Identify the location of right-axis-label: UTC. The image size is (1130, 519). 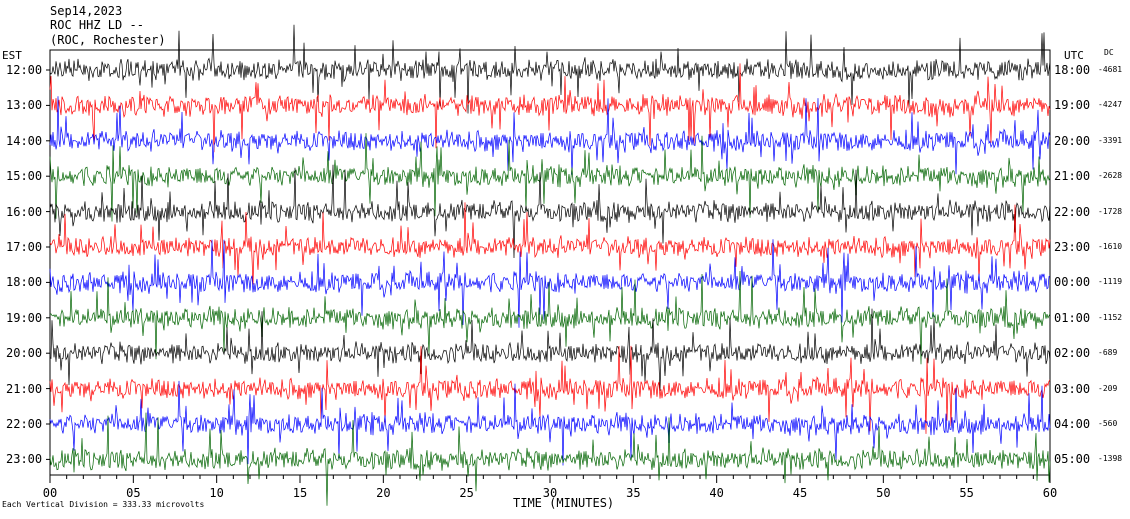
(1074, 55).